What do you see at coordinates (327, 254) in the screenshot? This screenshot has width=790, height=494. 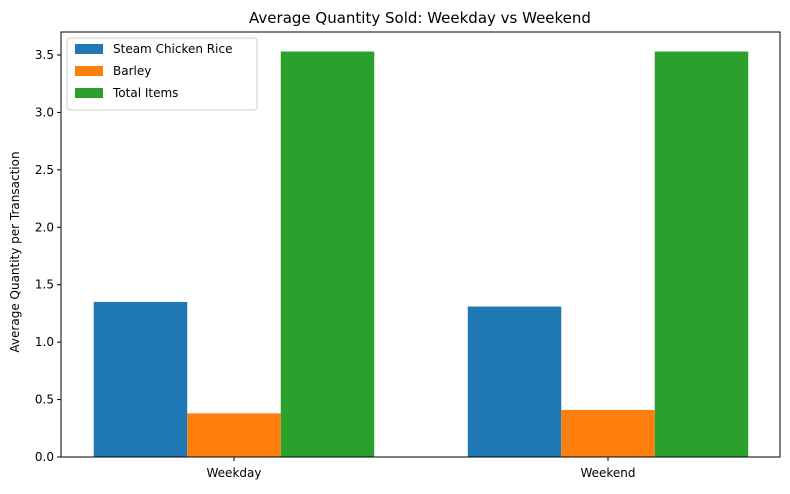 I see `bar-total-items-weekday` at bounding box center [327, 254].